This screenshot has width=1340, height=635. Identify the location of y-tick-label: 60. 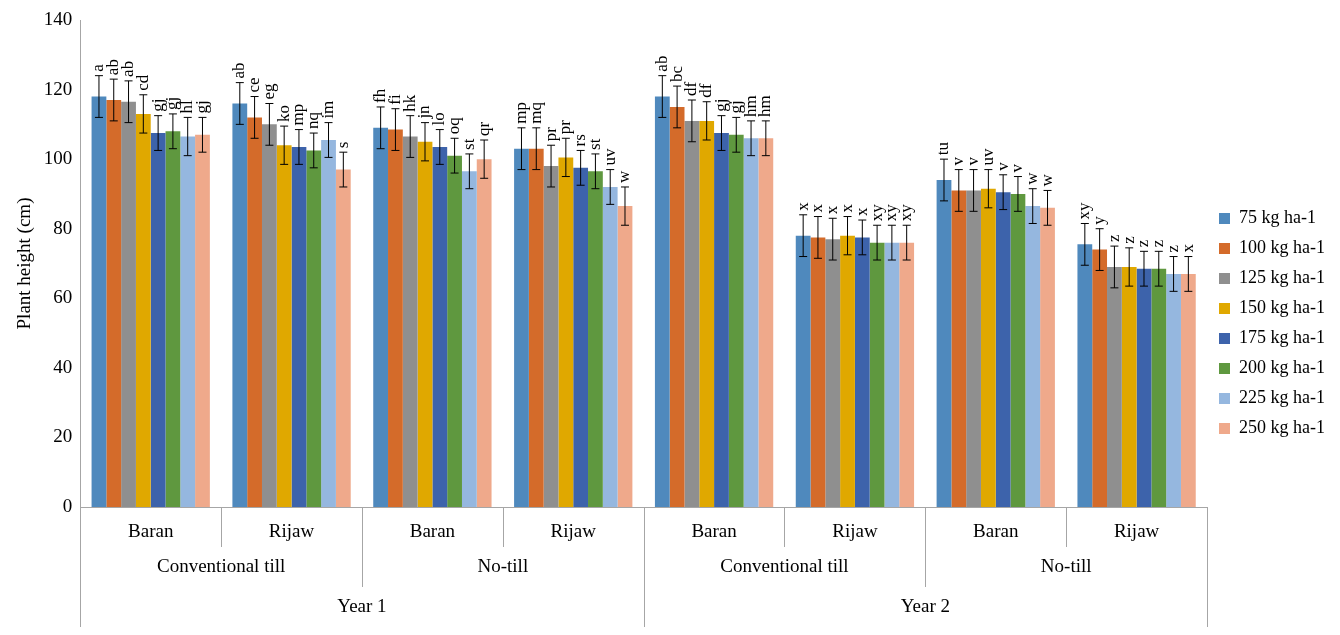
(63, 297).